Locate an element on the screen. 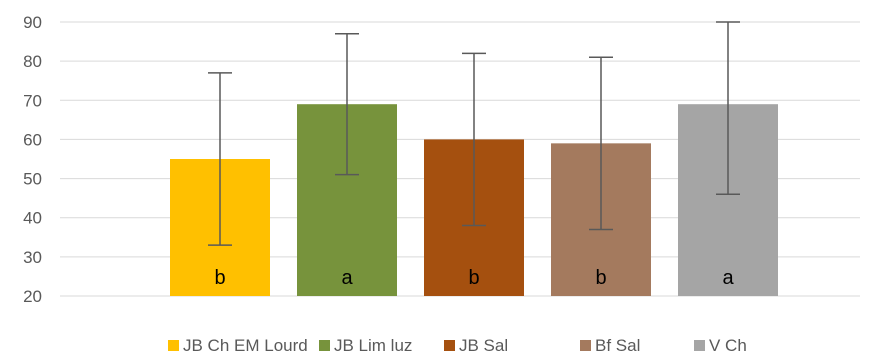 The height and width of the screenshot is (356, 872). legend-label: JB Ch EM Lourd is located at coordinates (245, 345).